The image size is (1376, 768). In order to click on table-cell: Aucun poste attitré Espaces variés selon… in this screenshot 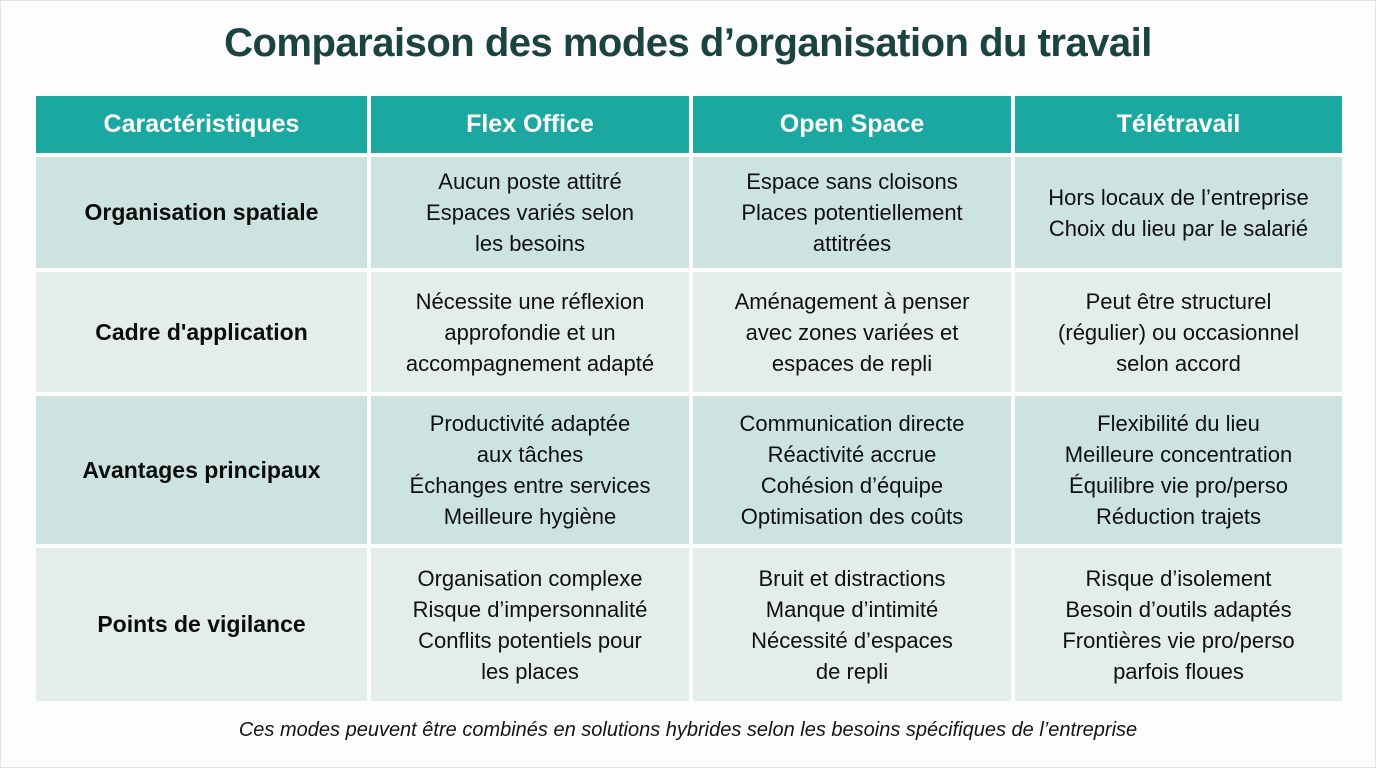, I will do `click(530, 212)`.